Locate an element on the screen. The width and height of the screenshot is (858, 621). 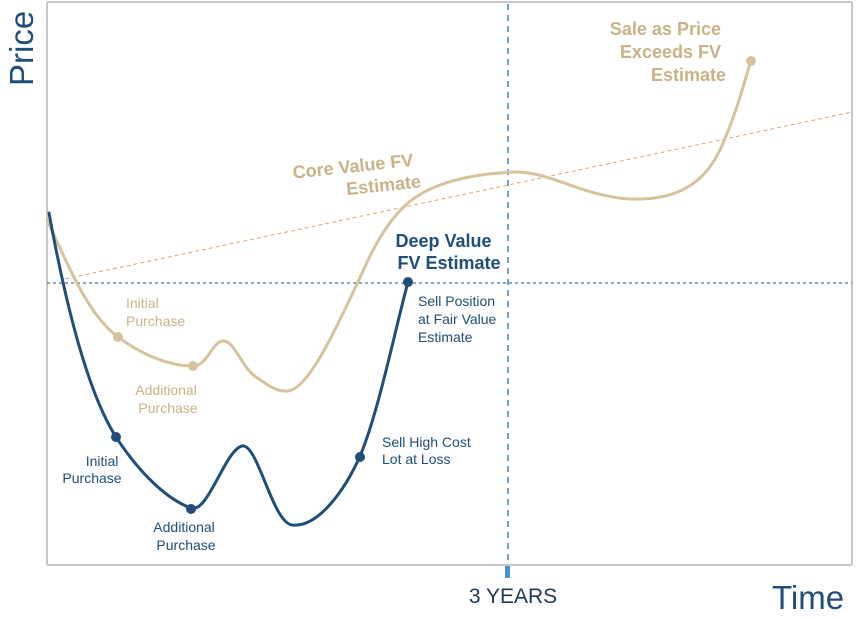
y-axis-label: Price is located at coordinates (21, 48).